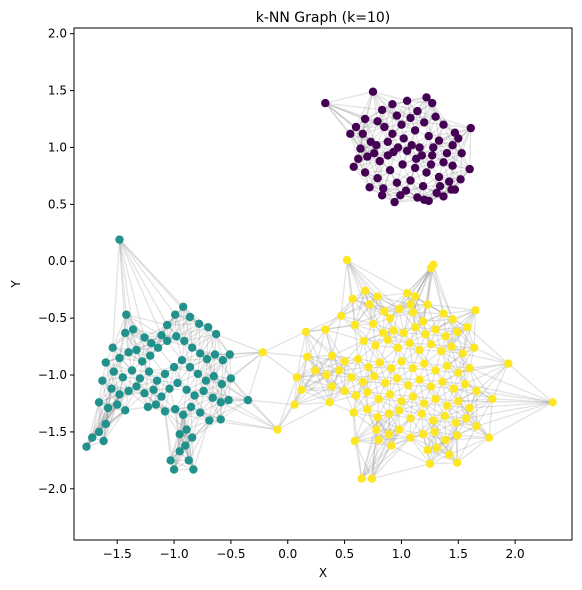 The height and width of the screenshot is (590, 582). Describe the element at coordinates (52, 318) in the screenshot. I see `y-tick-label: −0.5` at that location.